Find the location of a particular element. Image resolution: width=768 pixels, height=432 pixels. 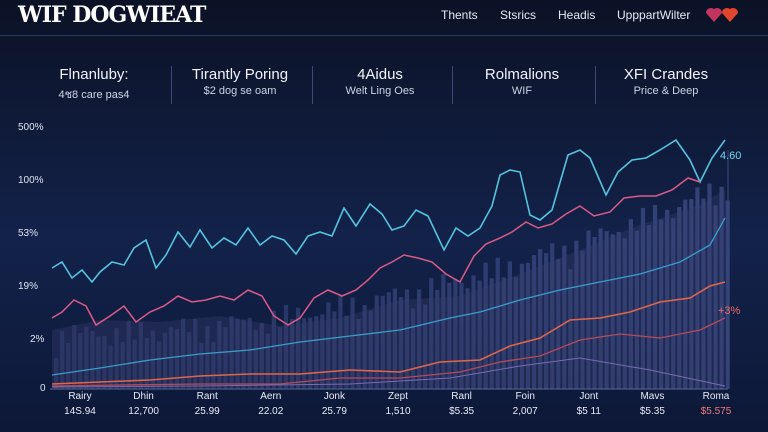

stat-title: Tirantly Poring is located at coordinates (240, 74).